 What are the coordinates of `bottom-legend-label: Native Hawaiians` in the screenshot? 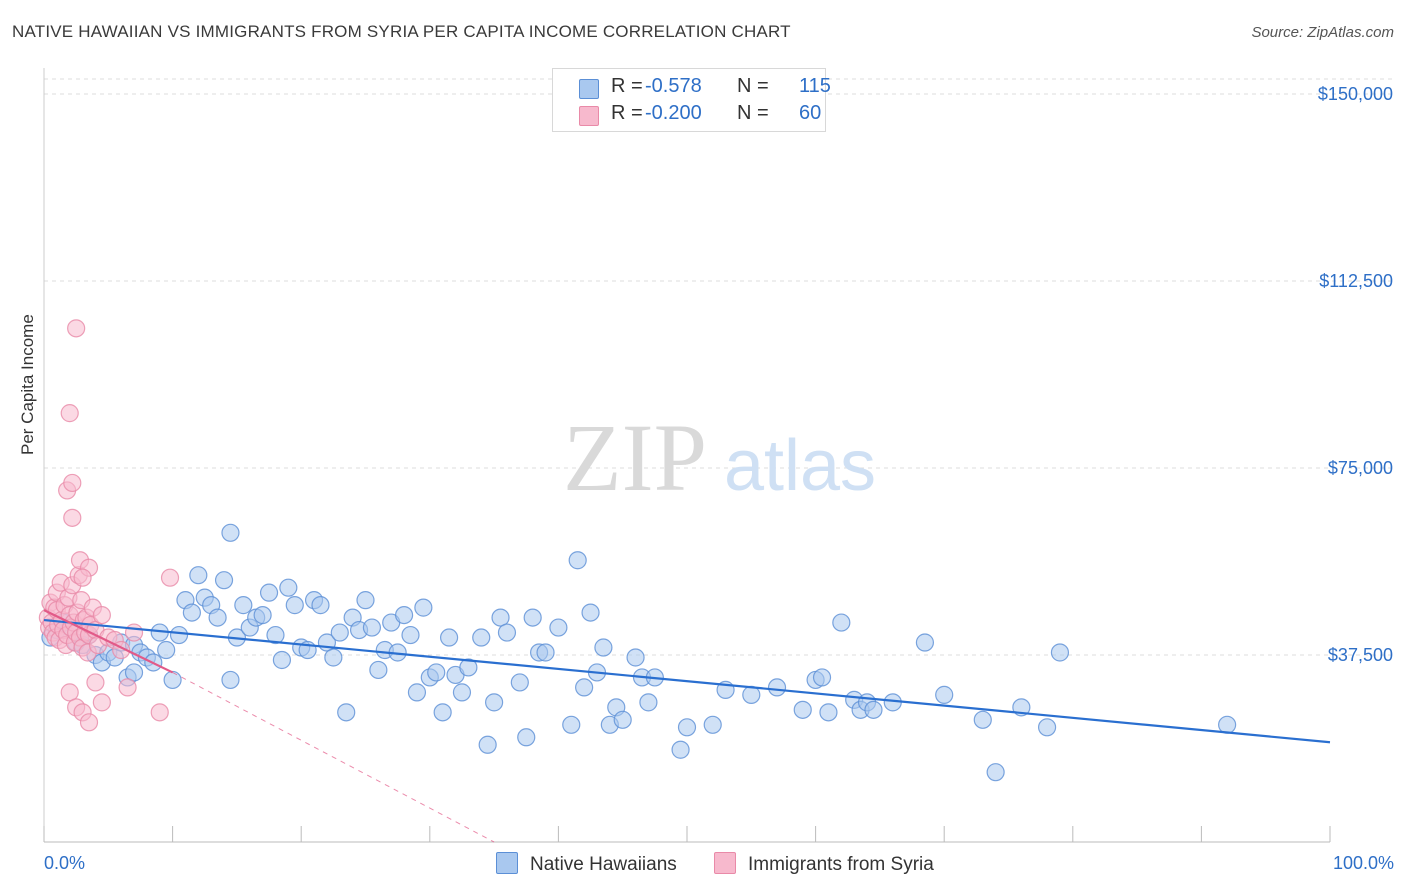 It's located at (603, 864).